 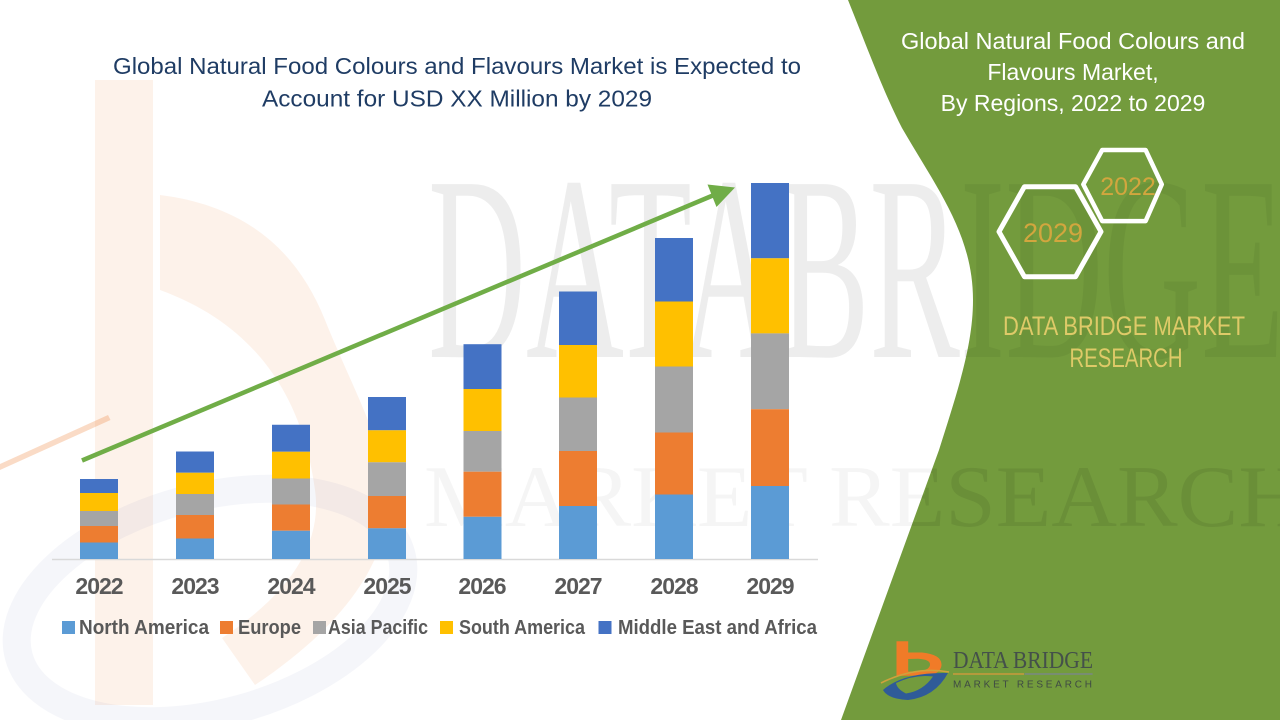 I want to click on svg-text: South America, so click(x=522, y=628).